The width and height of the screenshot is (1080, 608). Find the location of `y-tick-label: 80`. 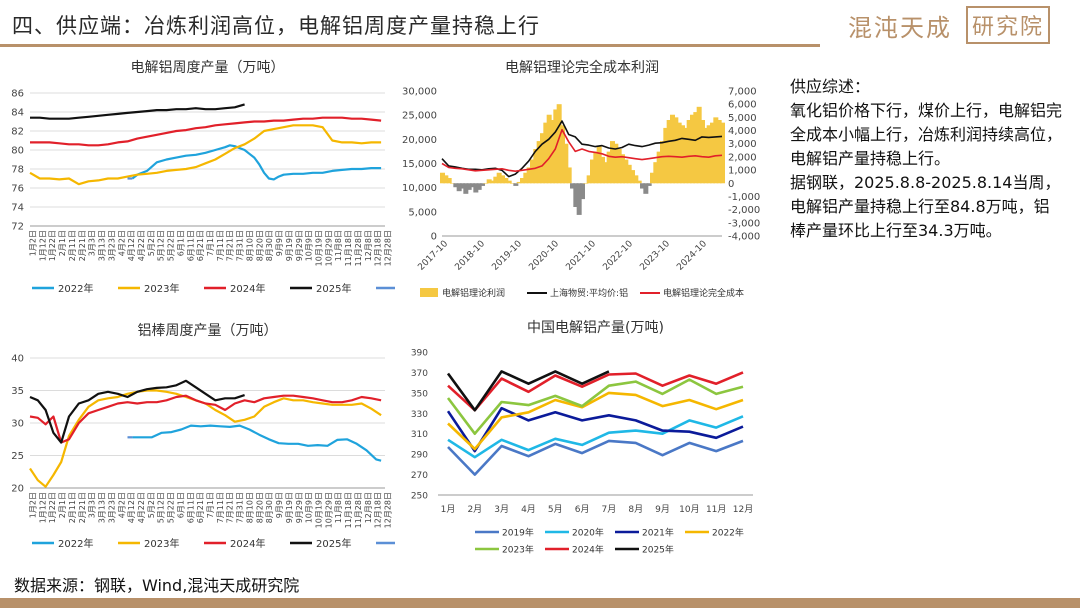

y-tick-label: 80 is located at coordinates (17, 151).